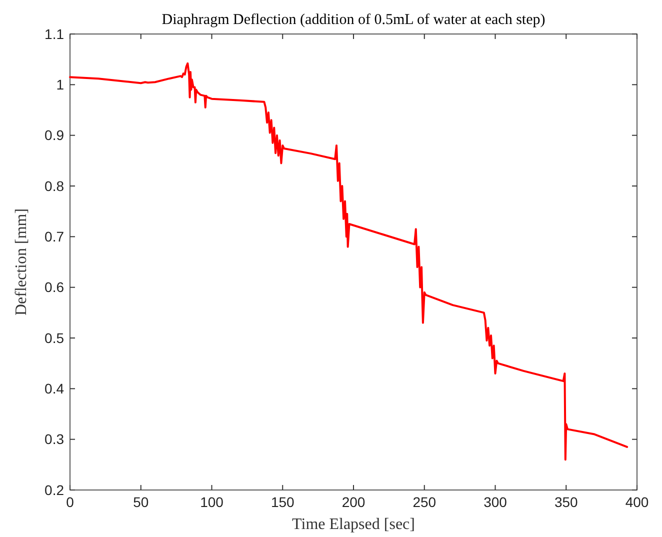 Image resolution: width=662 pixels, height=537 pixels. I want to click on x-tick-label: 250, so click(424, 502).